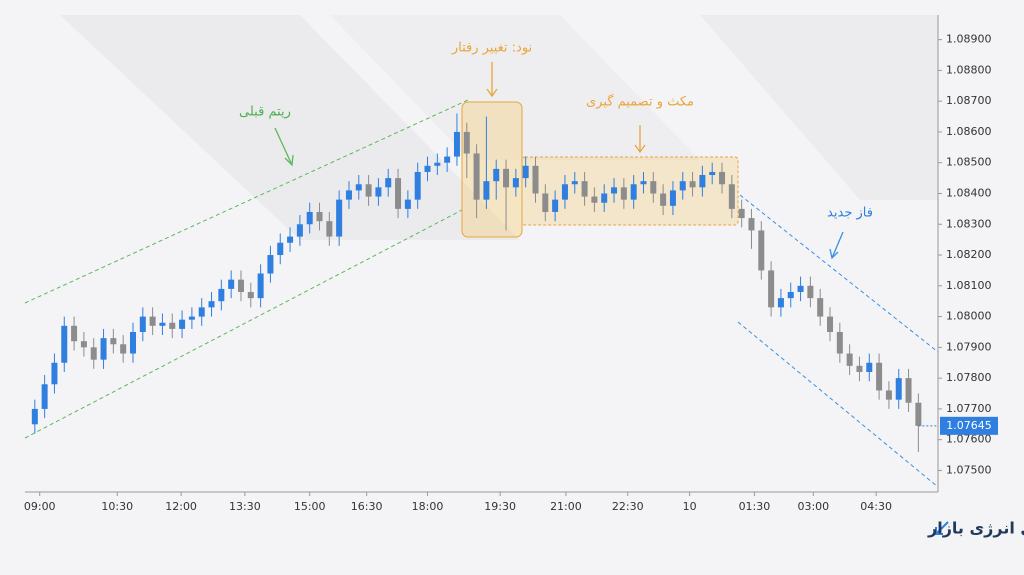 The width and height of the screenshot is (1024, 575). What do you see at coordinates (942, 528) in the screenshot?
I see `caption-icon` at bounding box center [942, 528].